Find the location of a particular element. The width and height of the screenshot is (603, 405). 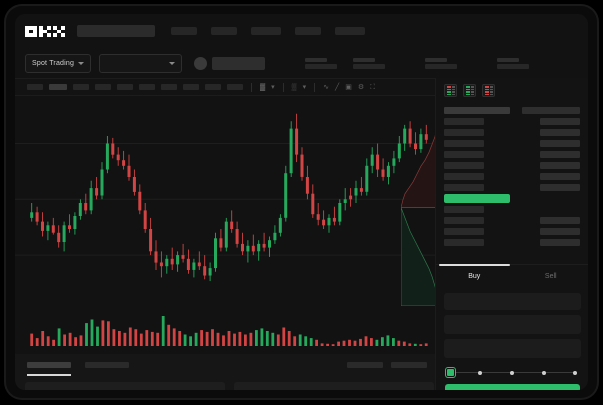

okx-logo is located at coordinates (45, 31).